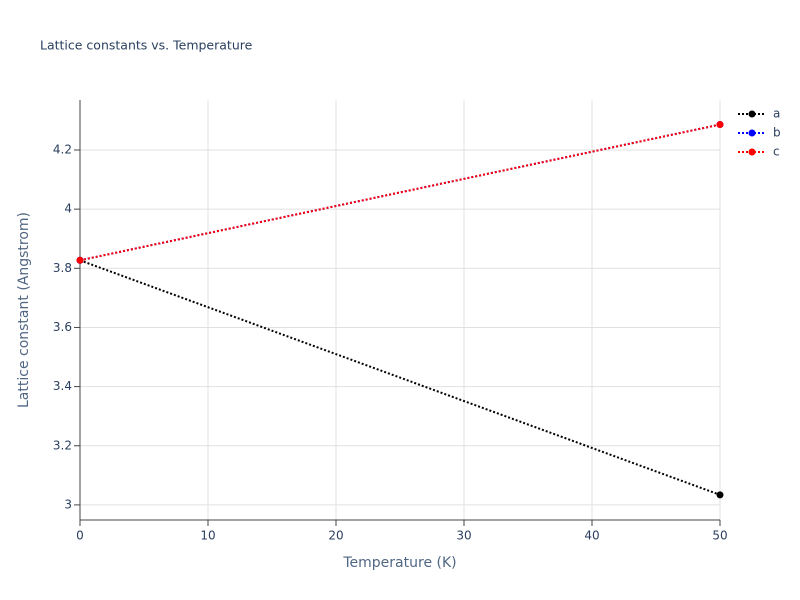  I want to click on legend-label: c, so click(776, 152).